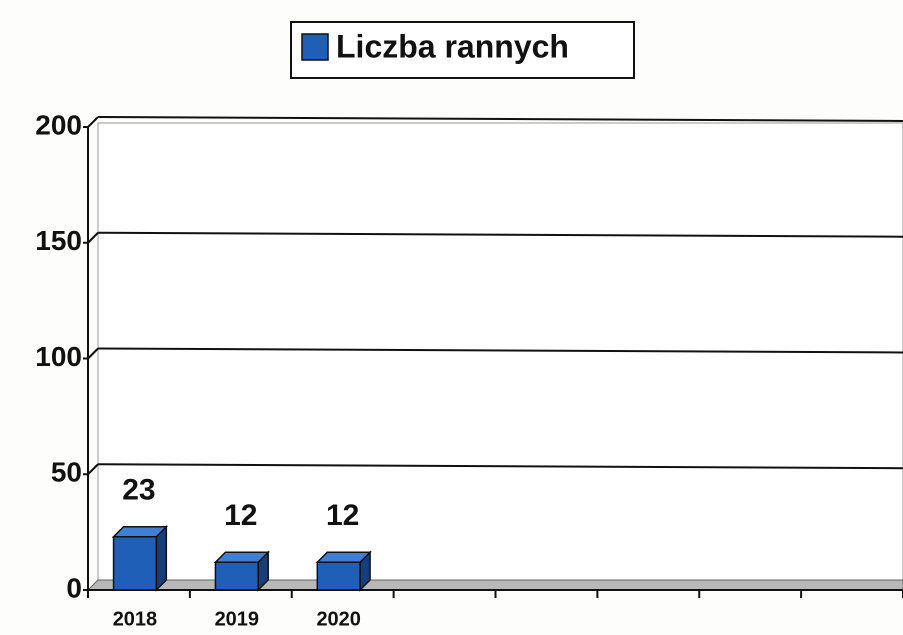  Describe the element at coordinates (58, 240) in the screenshot. I see `y-tick-label: 150` at that location.